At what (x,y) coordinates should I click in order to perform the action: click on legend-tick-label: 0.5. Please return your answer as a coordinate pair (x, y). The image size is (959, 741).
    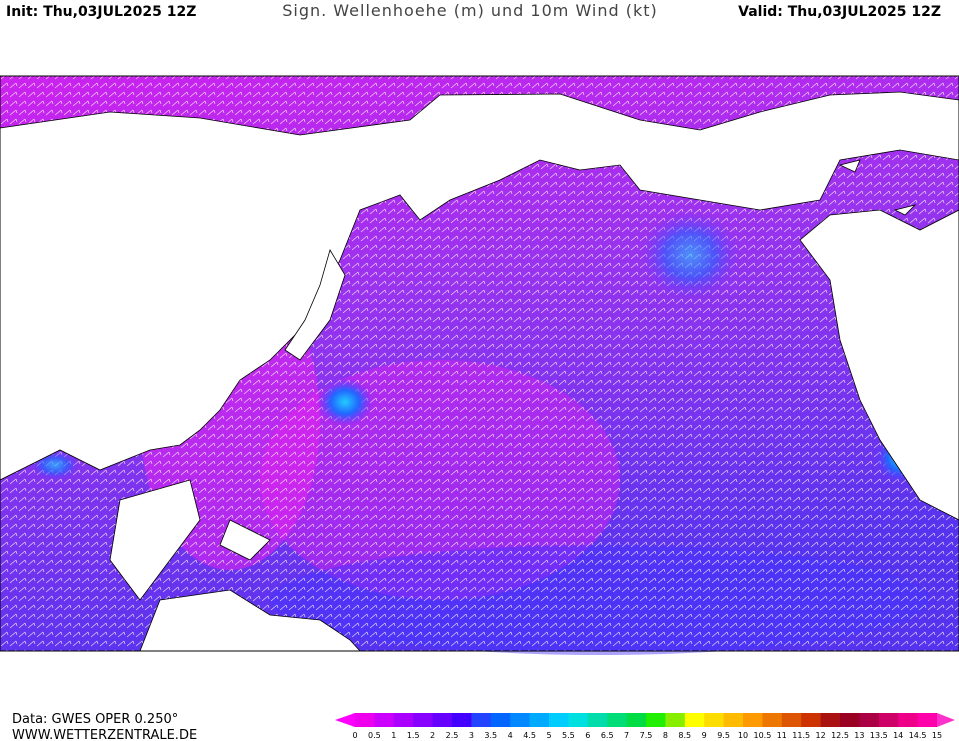
    Looking at the image, I should click on (374, 735).